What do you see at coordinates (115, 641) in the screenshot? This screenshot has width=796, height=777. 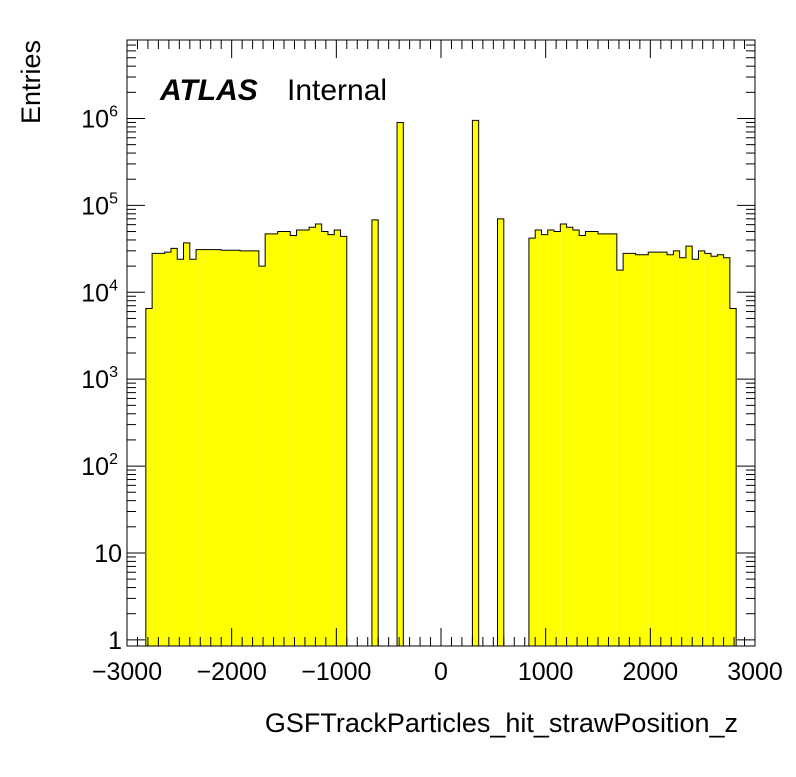 I see `y-tick-label: 1` at bounding box center [115, 641].